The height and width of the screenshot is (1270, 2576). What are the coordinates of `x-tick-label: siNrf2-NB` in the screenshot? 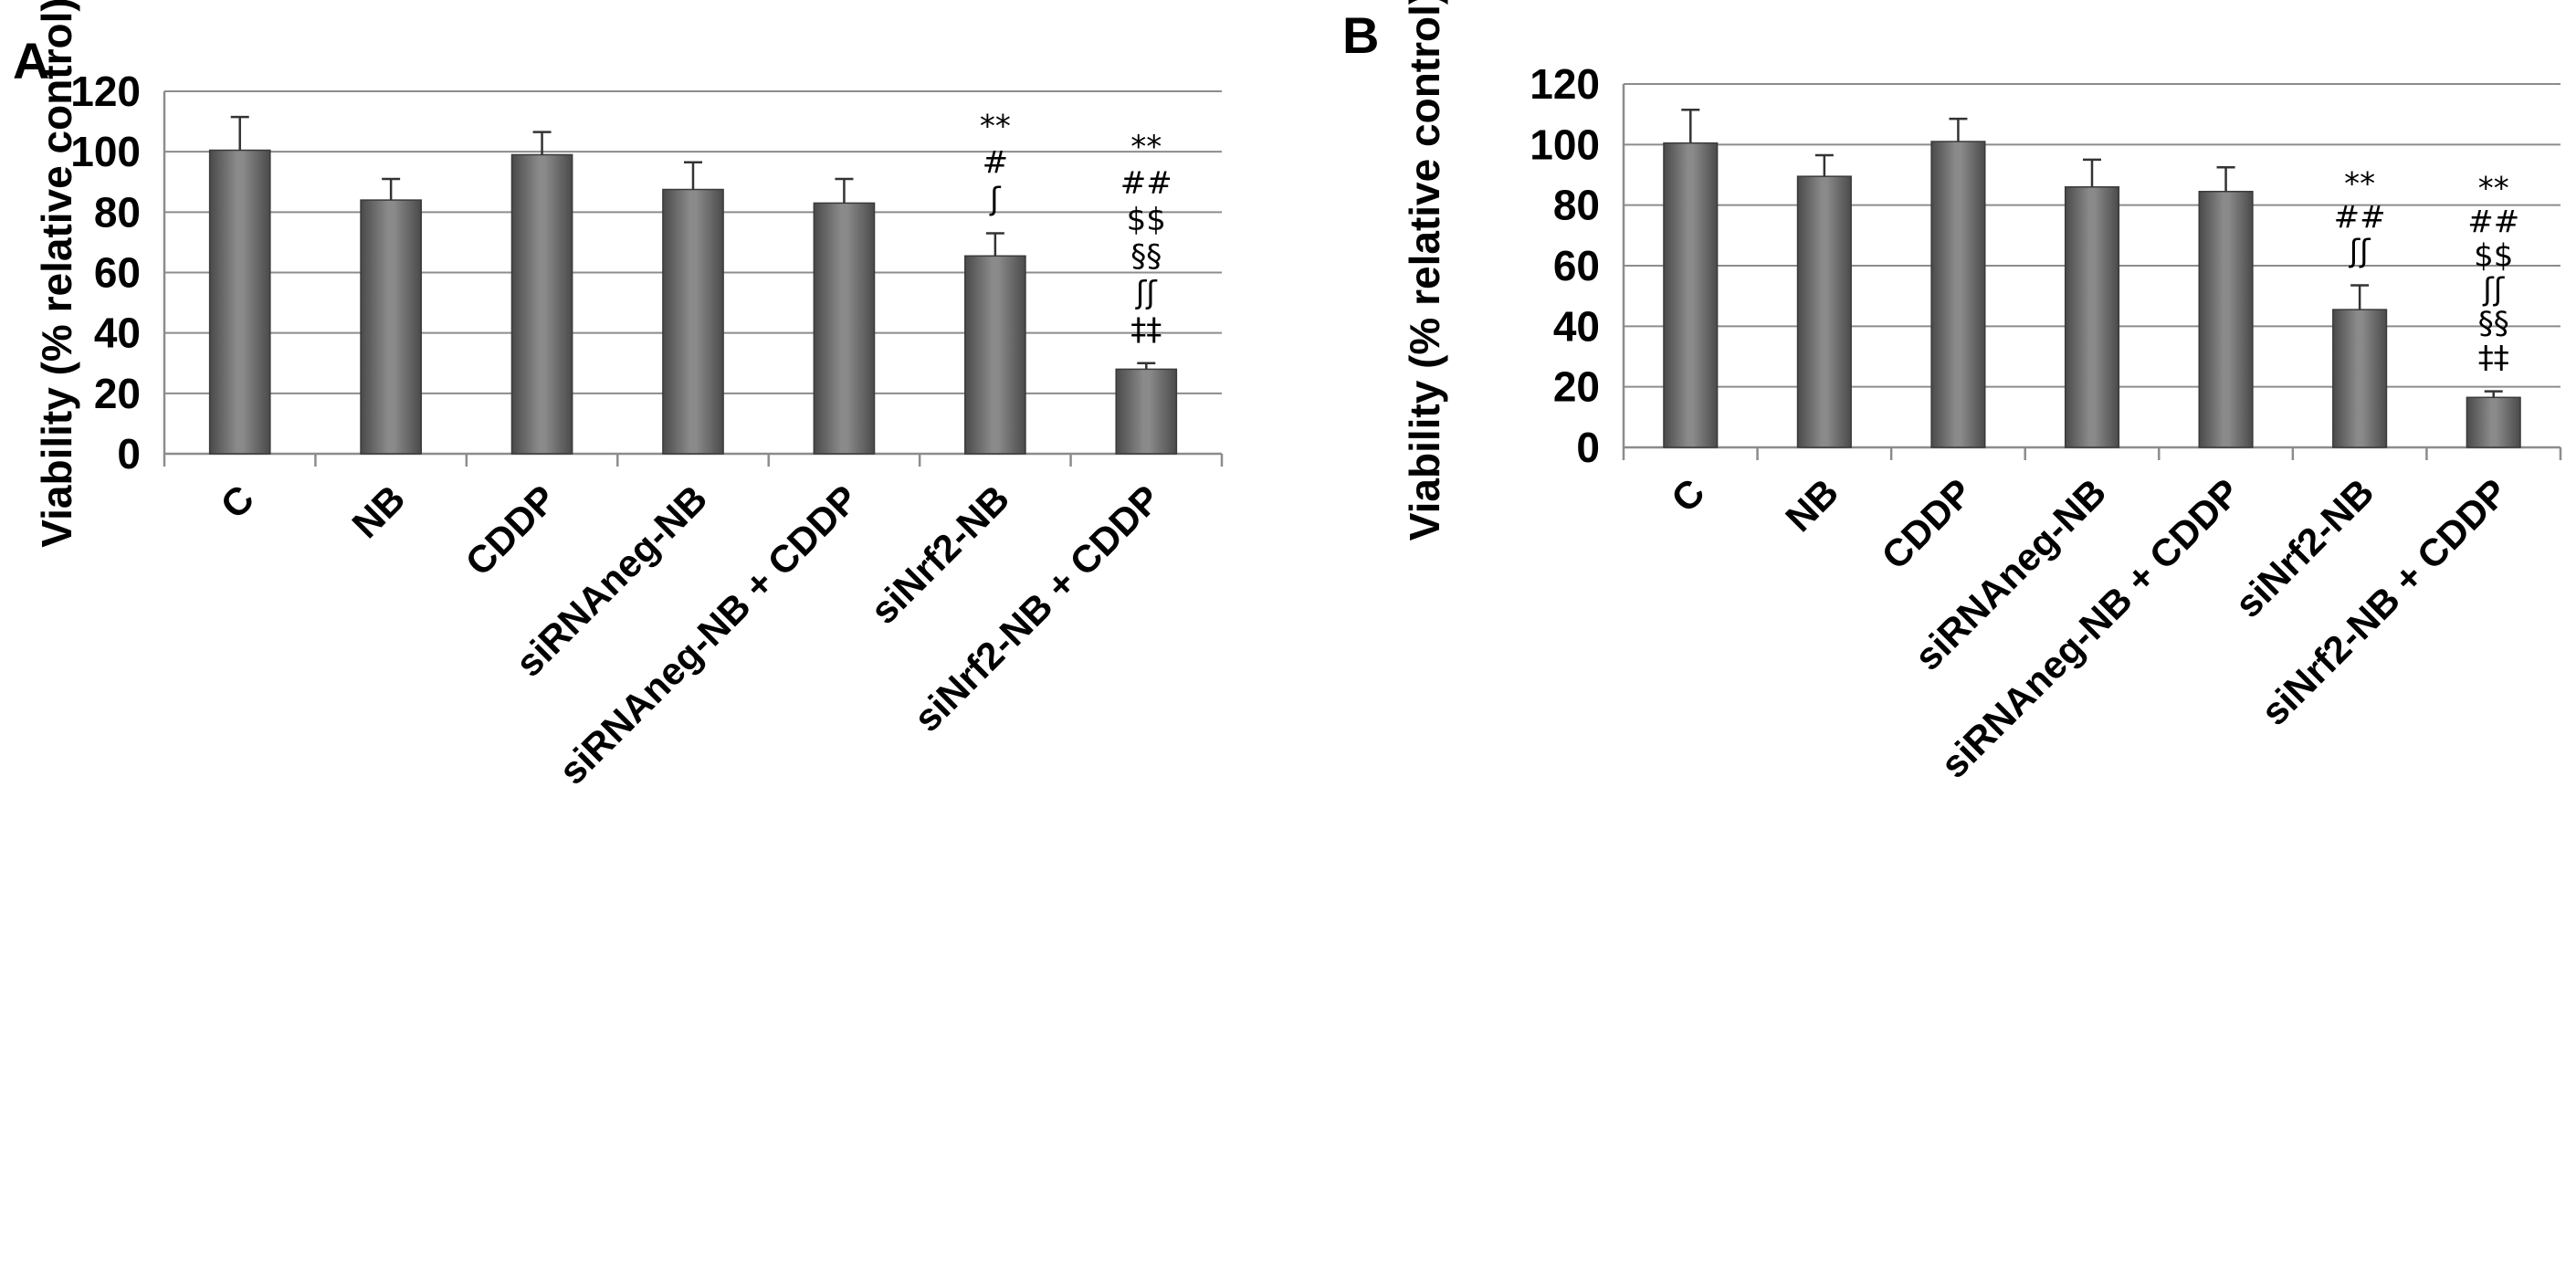 It's located at (939, 554).